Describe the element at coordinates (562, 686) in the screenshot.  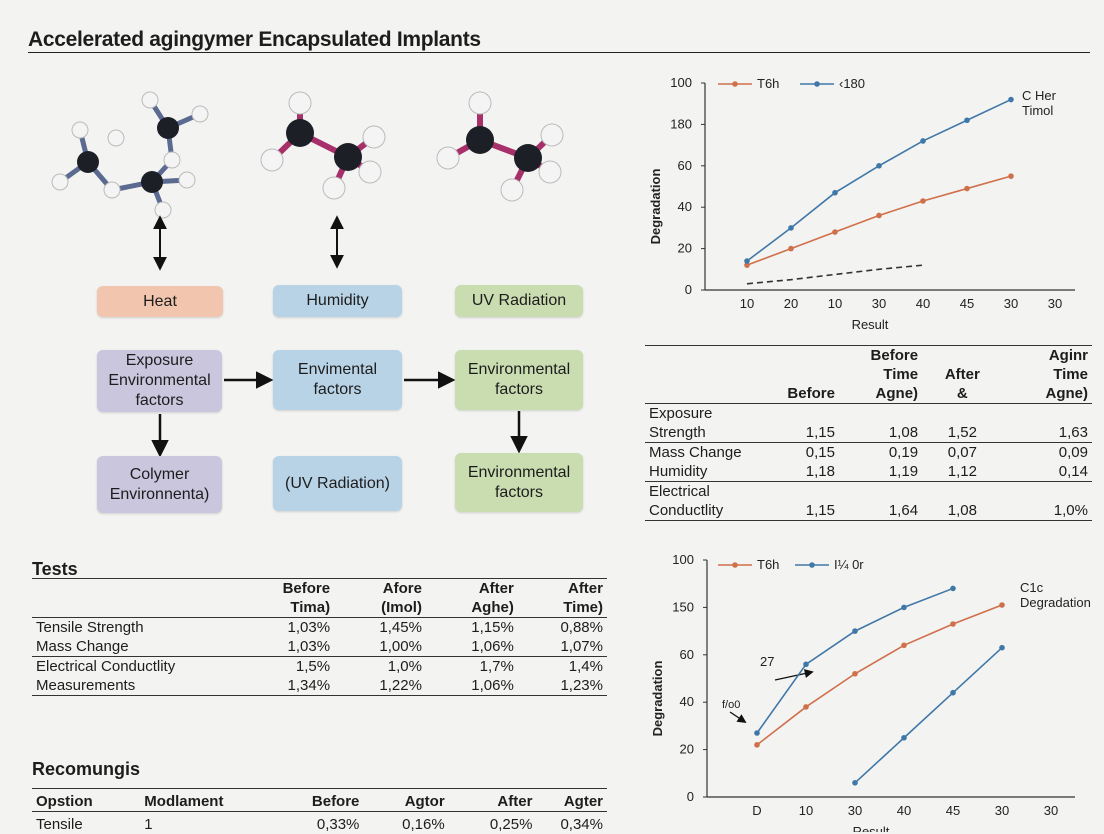
I see `cell: 1,23%` at that location.